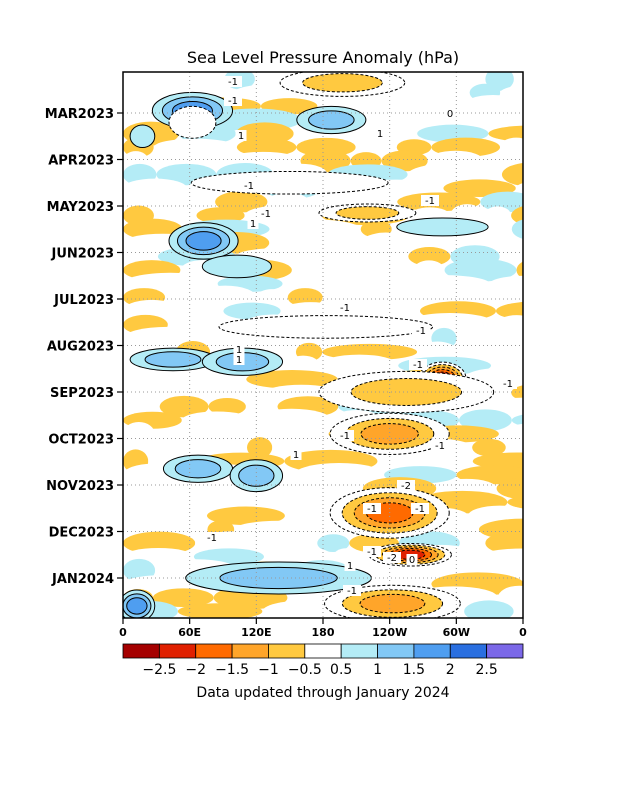 Image resolution: width=618 pixels, height=800 pixels. I want to click on y-tick-label: JAN2024, so click(82, 579).